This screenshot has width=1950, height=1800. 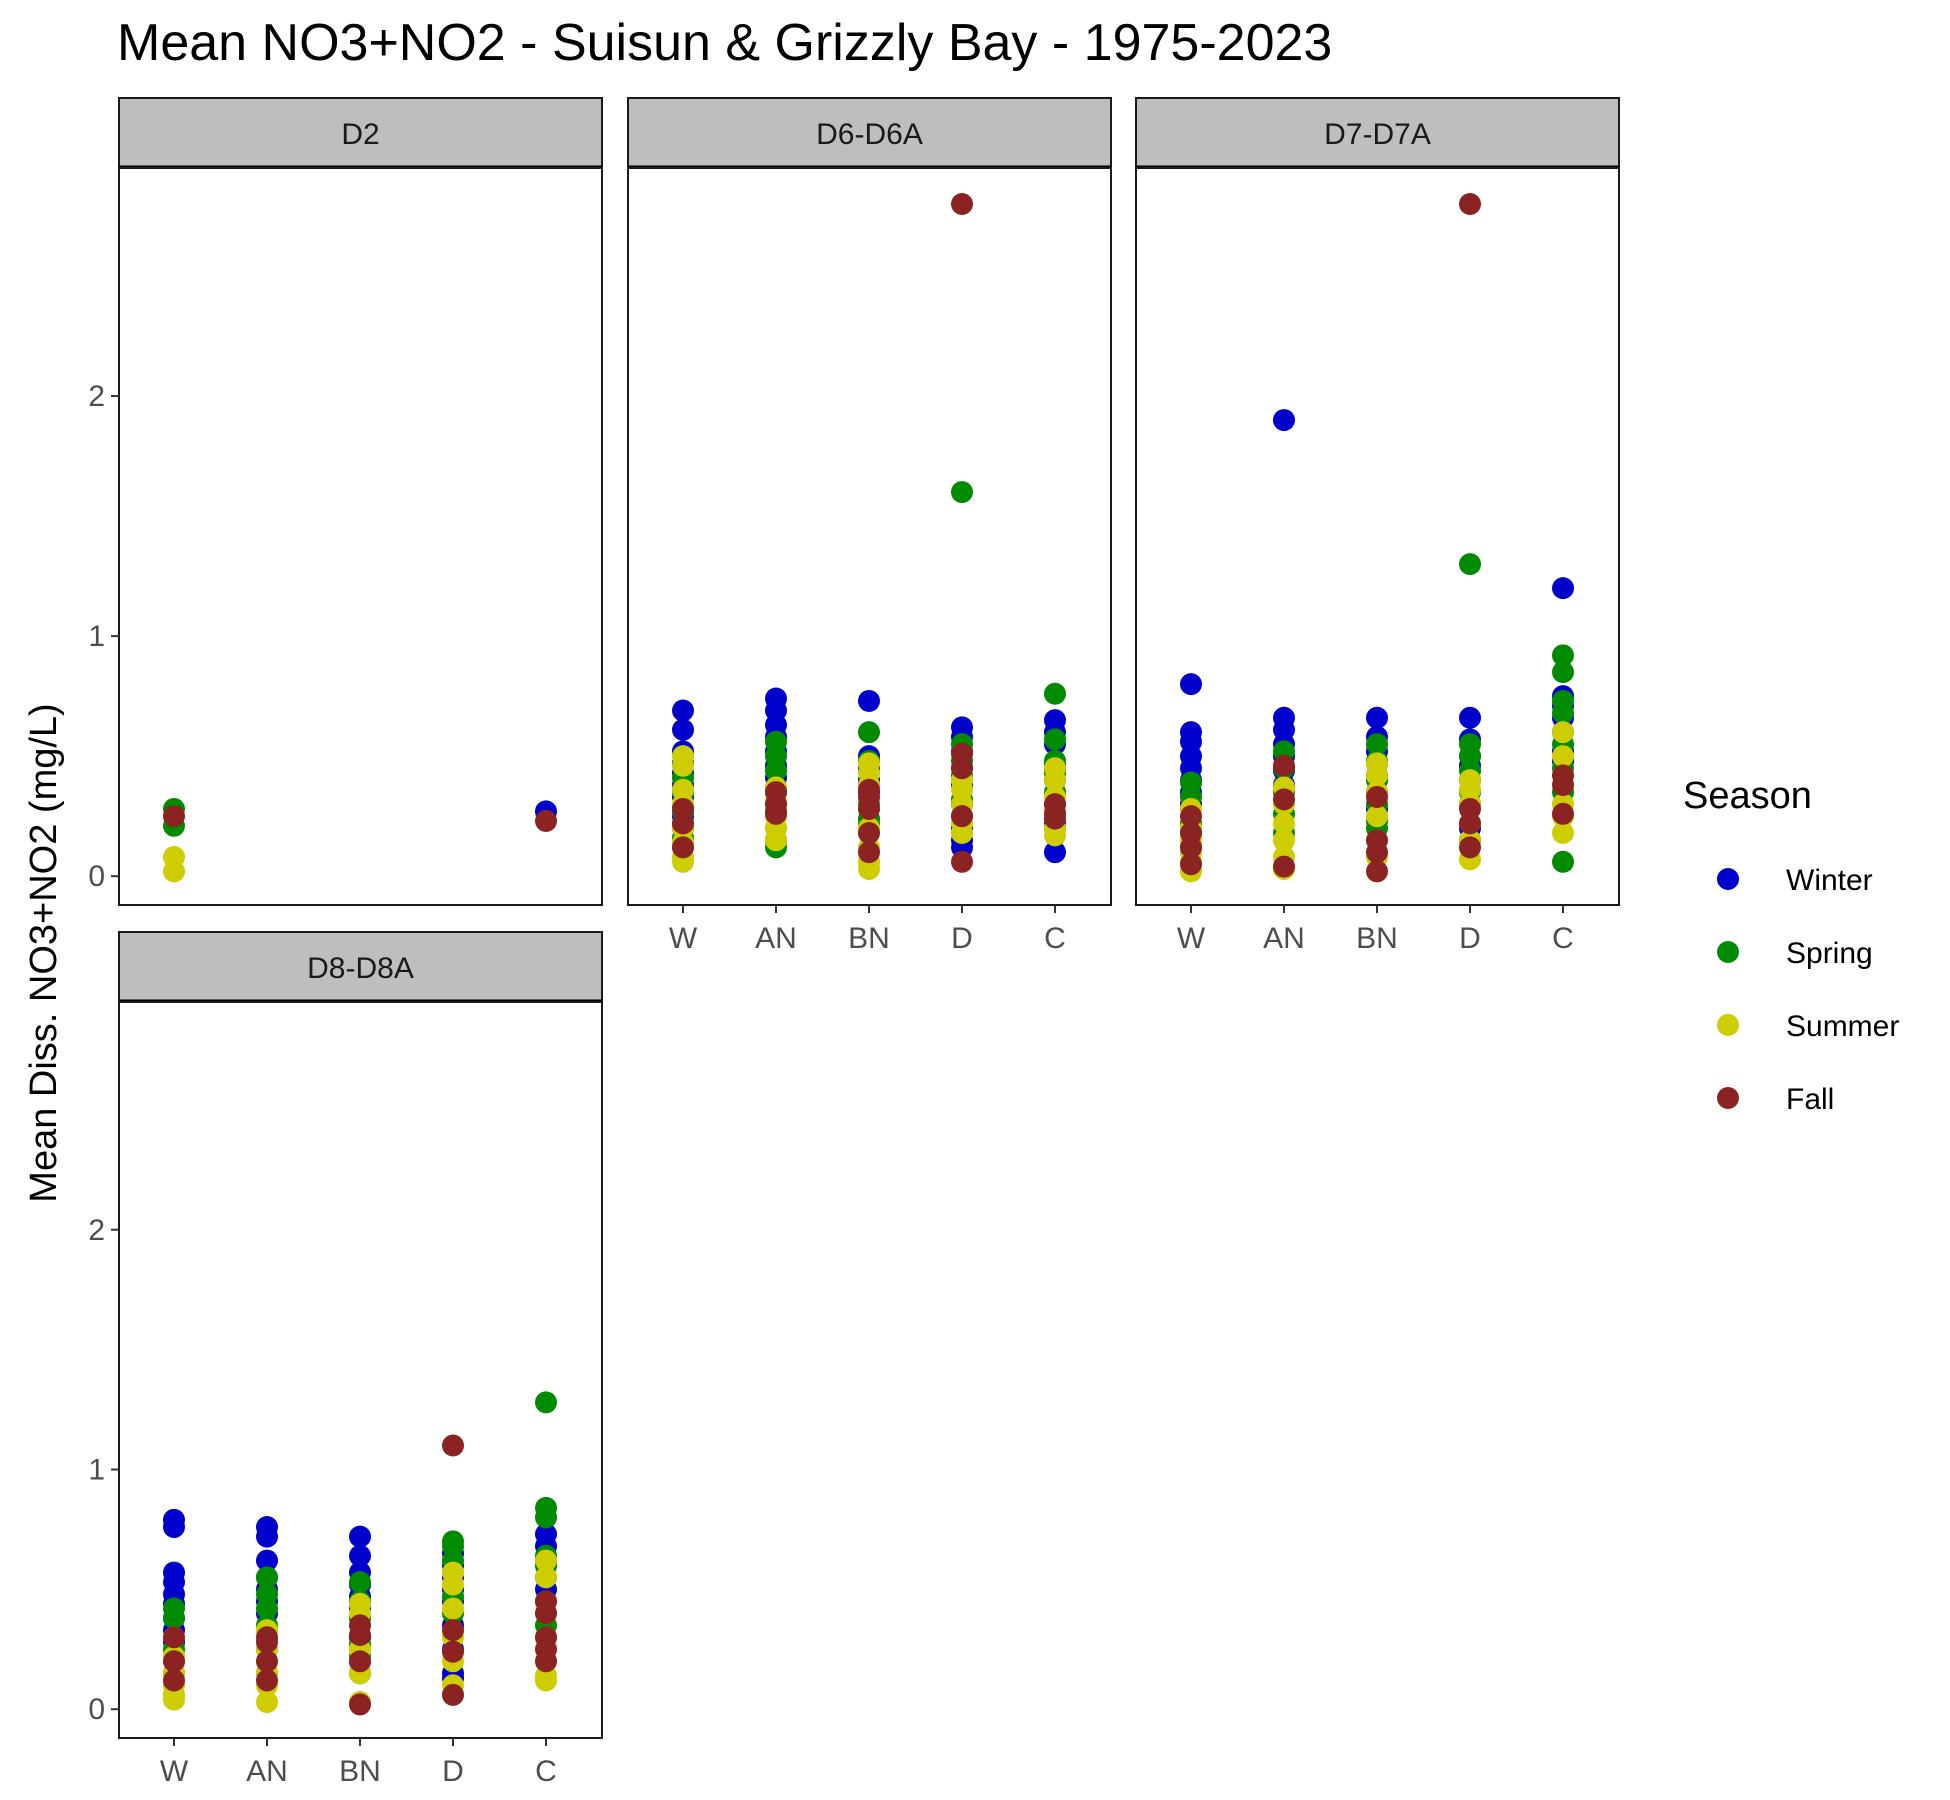 I want to click on facet-strip-label: D2, so click(x=360, y=134).